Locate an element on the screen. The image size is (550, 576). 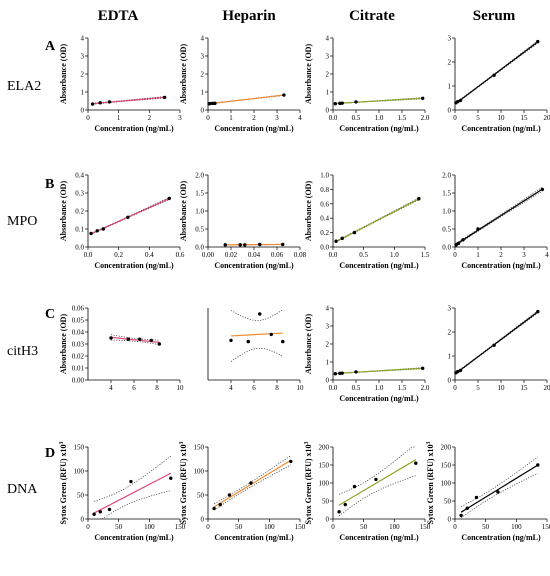
x-tick-label: 0.5 is located at coordinates (356, 388).